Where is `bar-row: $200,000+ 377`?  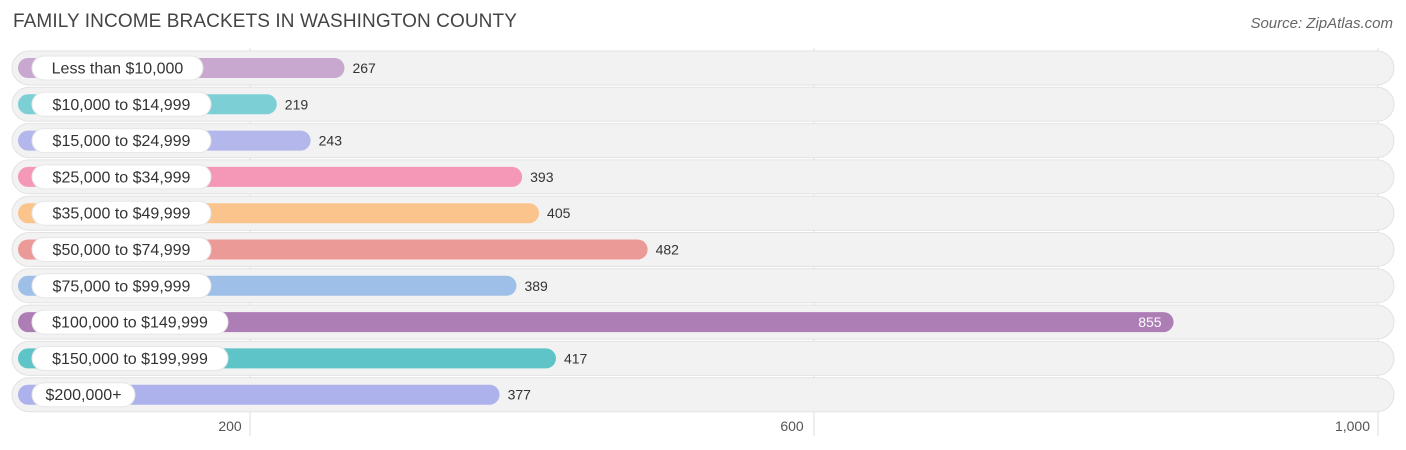
bar-row: $200,000+ 377 is located at coordinates (703, 395).